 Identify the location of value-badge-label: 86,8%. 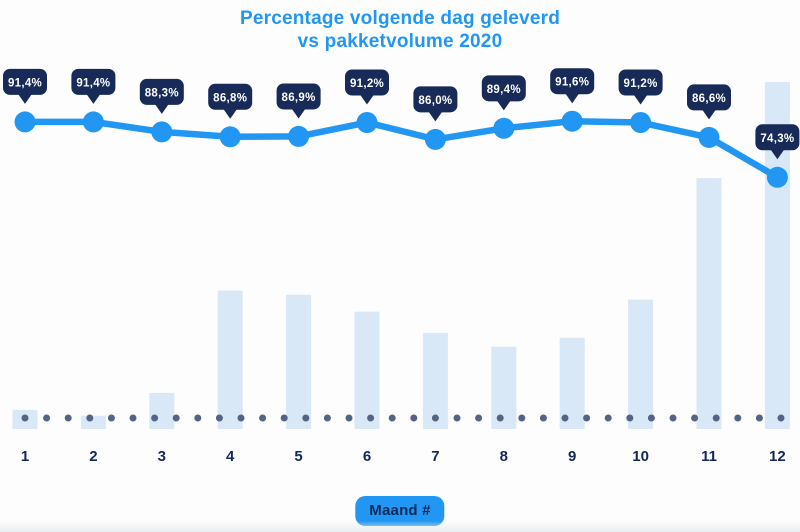
(230, 98).